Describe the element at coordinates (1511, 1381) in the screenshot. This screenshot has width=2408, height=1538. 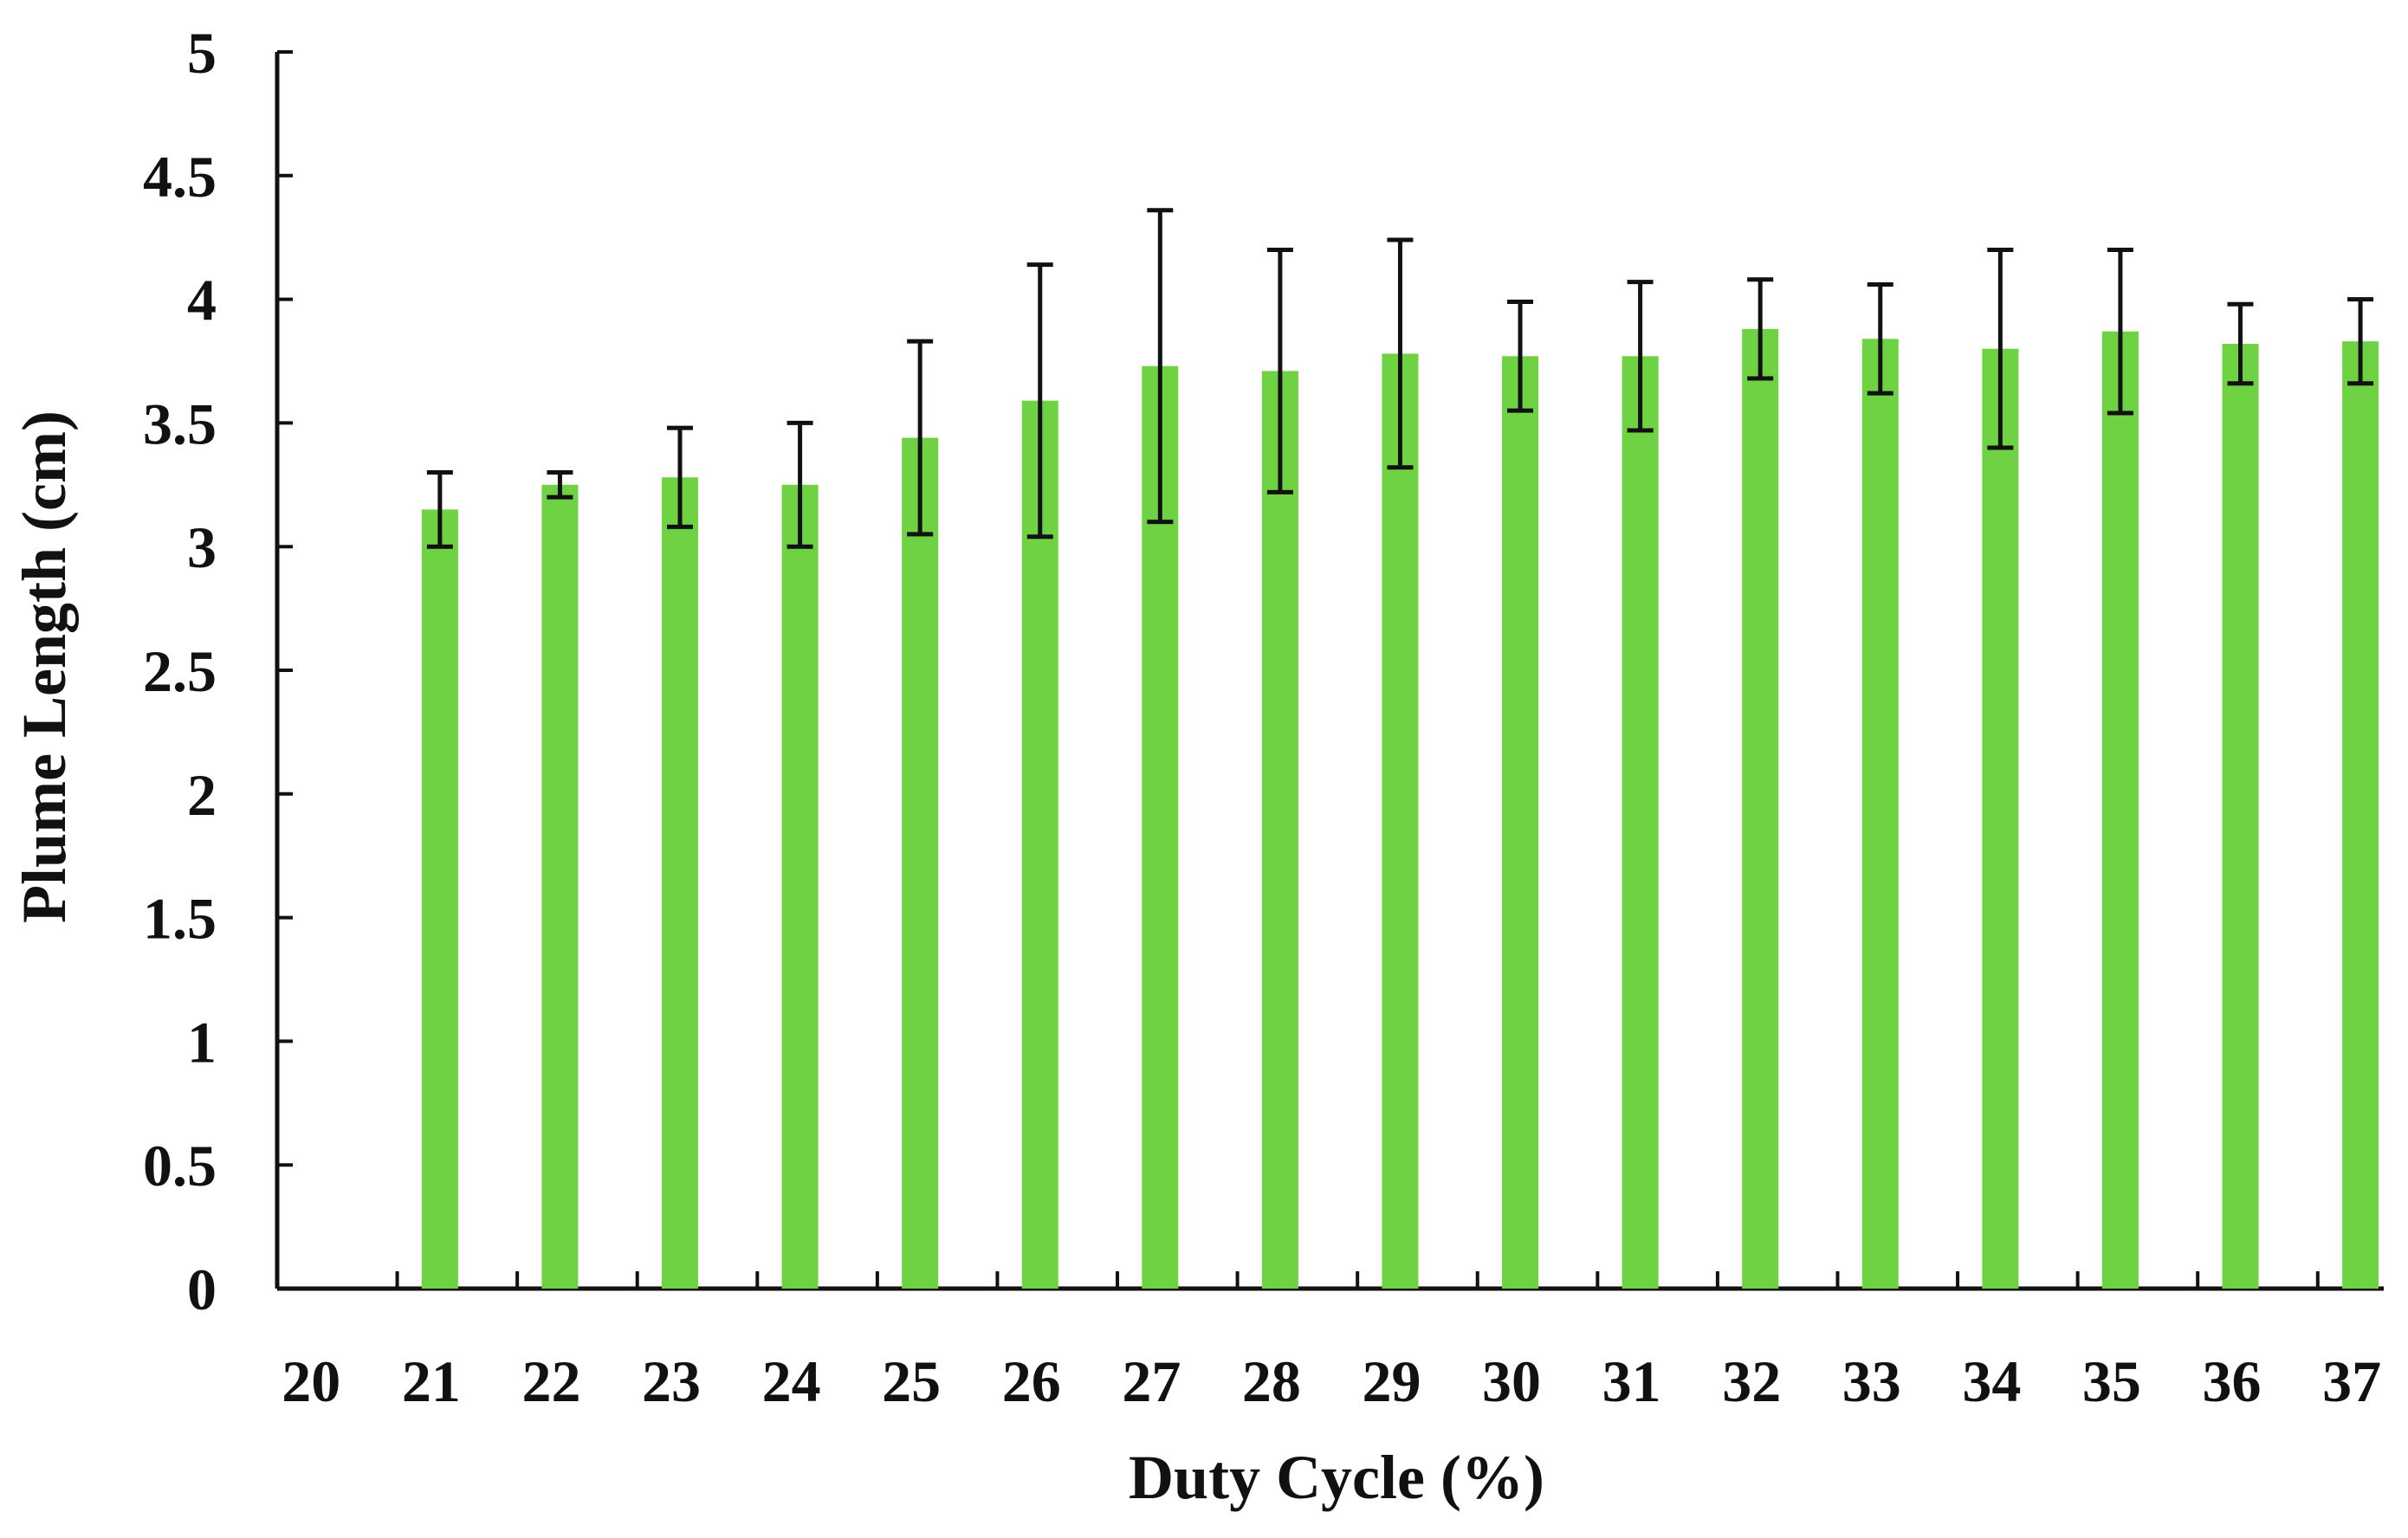
I see `x-tick-label: 30` at that location.